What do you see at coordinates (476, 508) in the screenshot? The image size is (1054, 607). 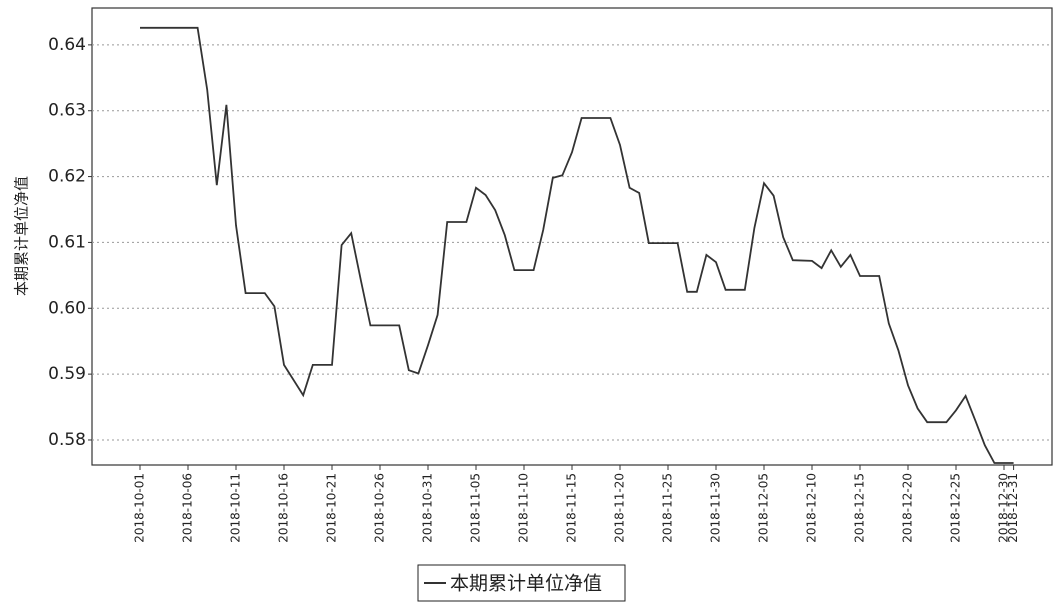 I see `x-tick-label: 2018-11-05` at bounding box center [476, 508].